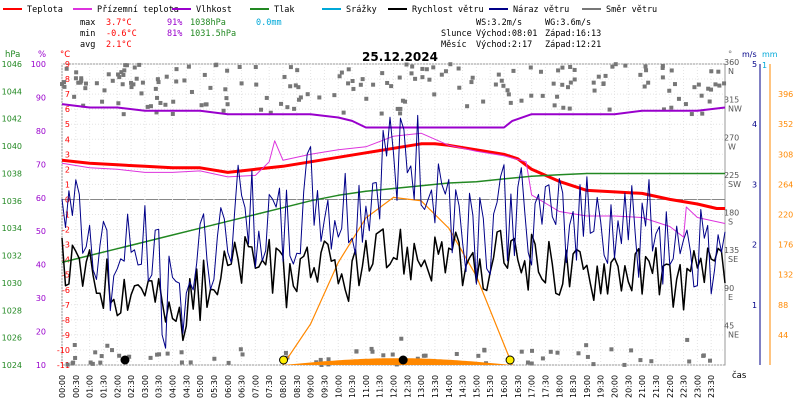 Image resolution: width=800 pixels, height=400 pixels. I want to click on wind-tick-label: 1, so click(754, 305).